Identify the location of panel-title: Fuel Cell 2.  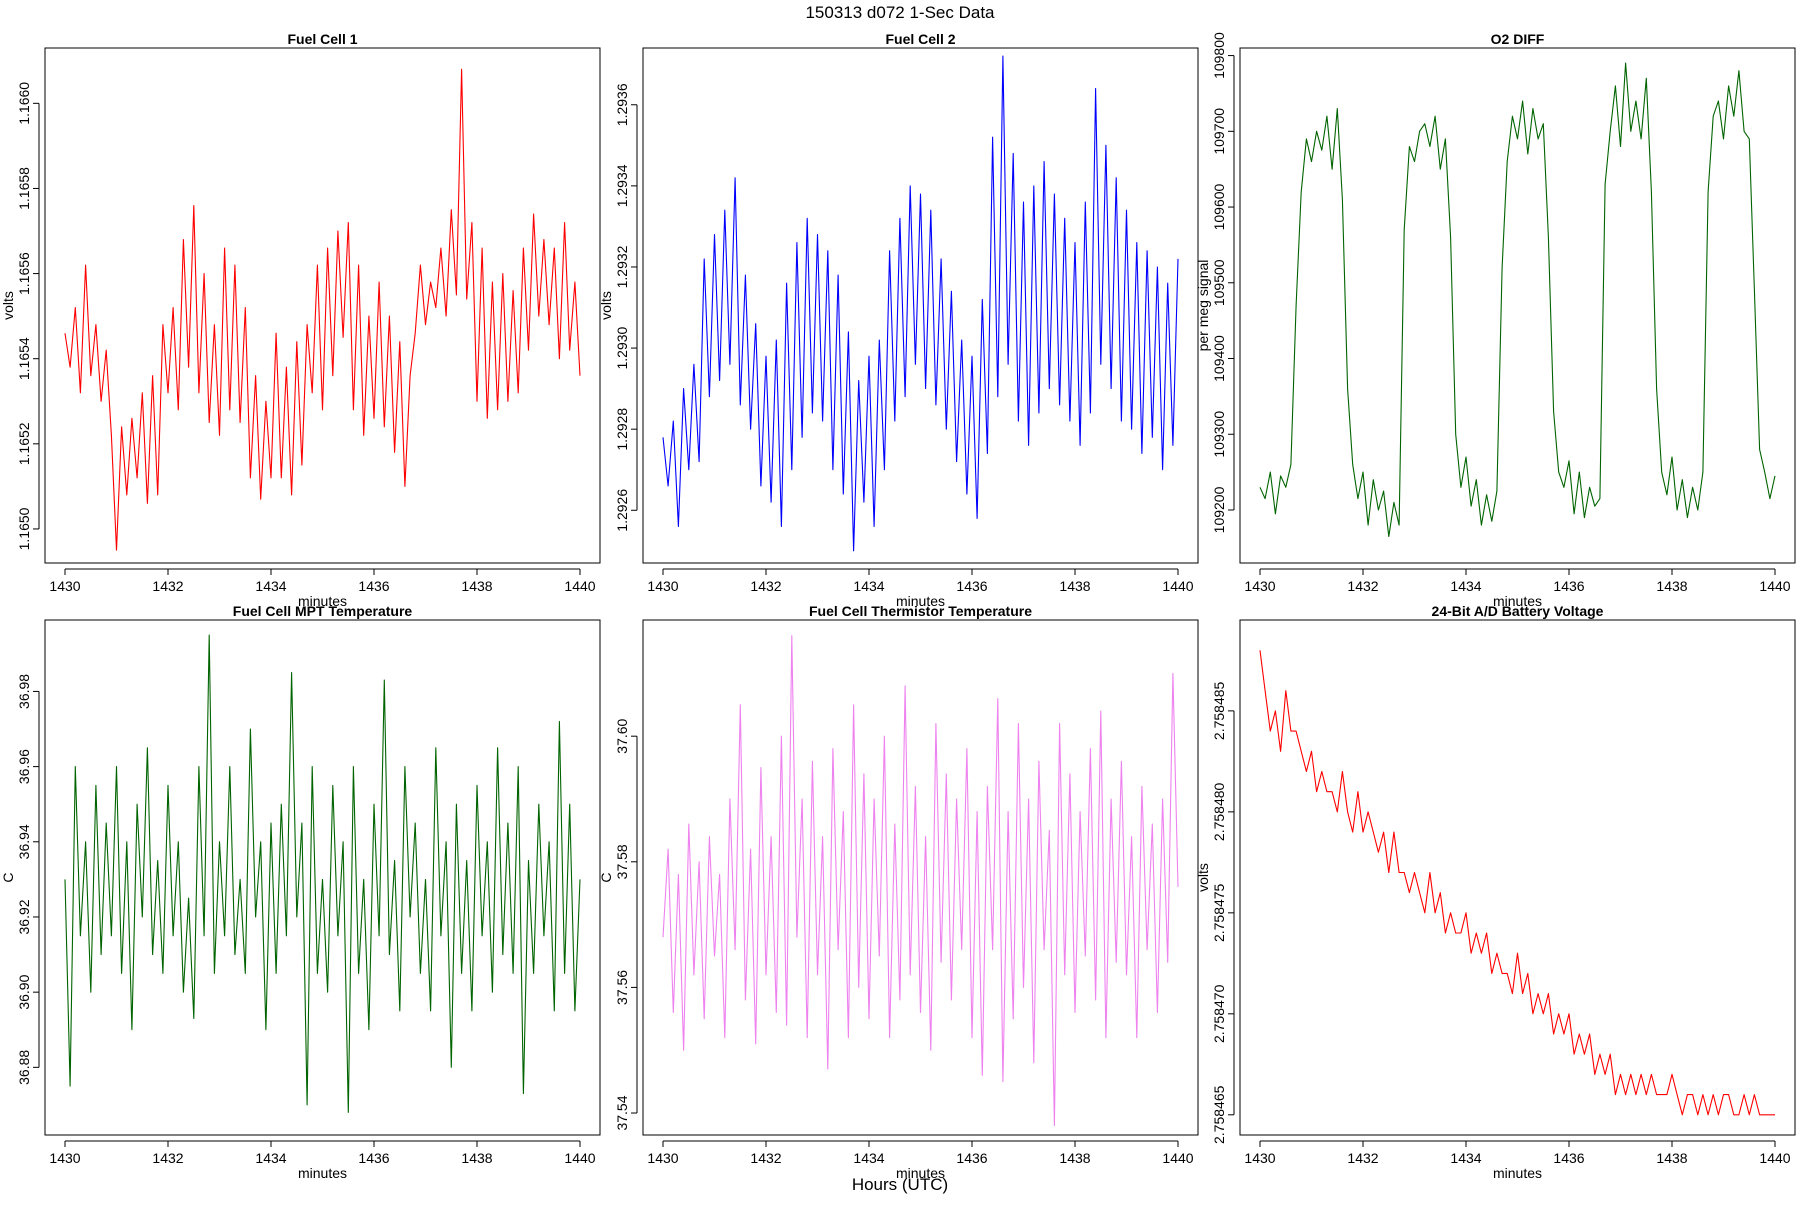
(920, 39).